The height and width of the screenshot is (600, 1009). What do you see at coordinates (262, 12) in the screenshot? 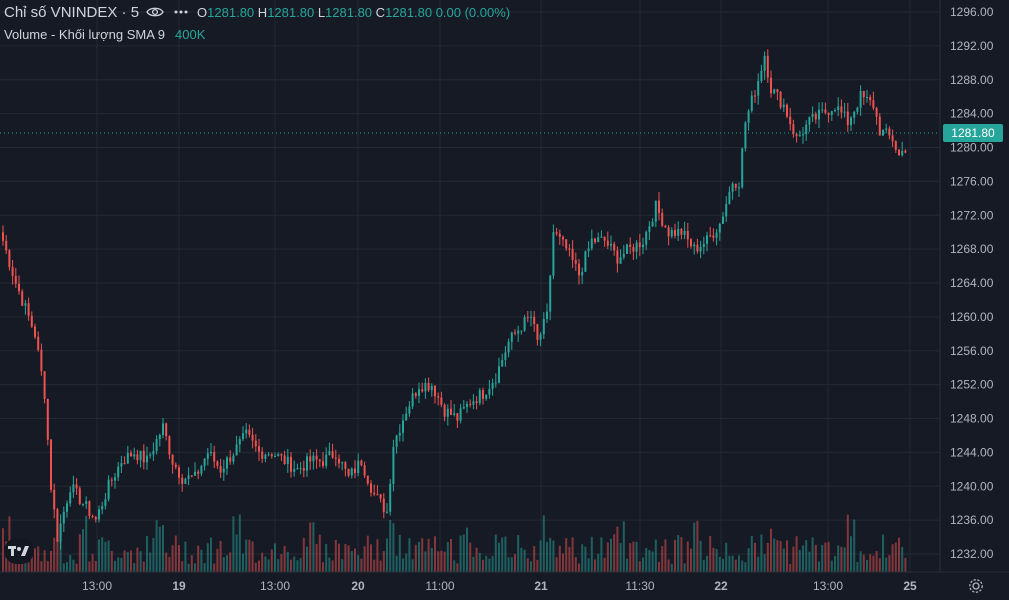
I see `high-label: H` at bounding box center [262, 12].